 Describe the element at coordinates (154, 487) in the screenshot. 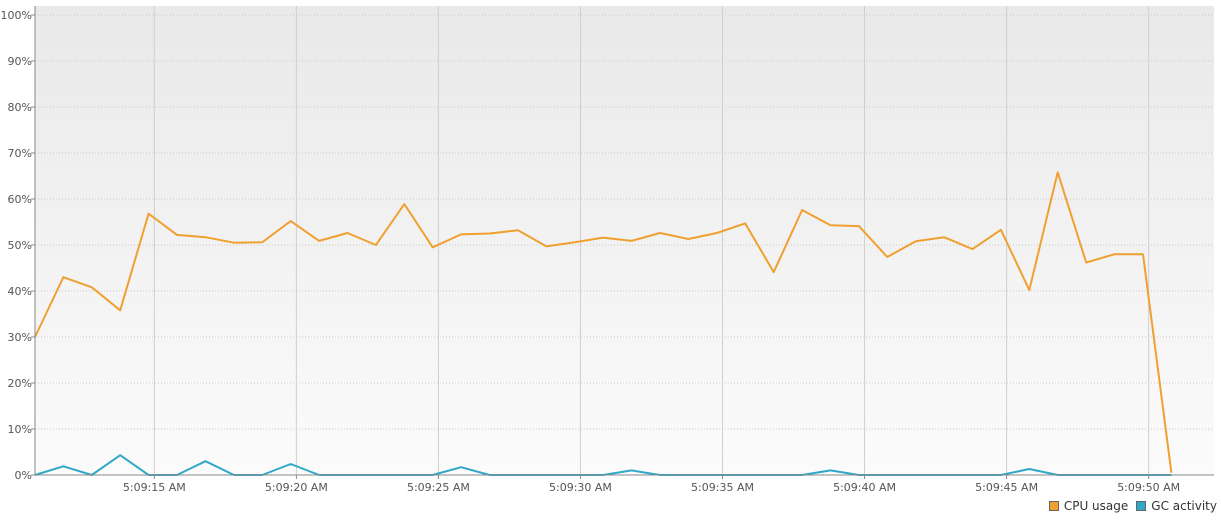

I see `x-tick-label: 5:09:15 AM` at that location.